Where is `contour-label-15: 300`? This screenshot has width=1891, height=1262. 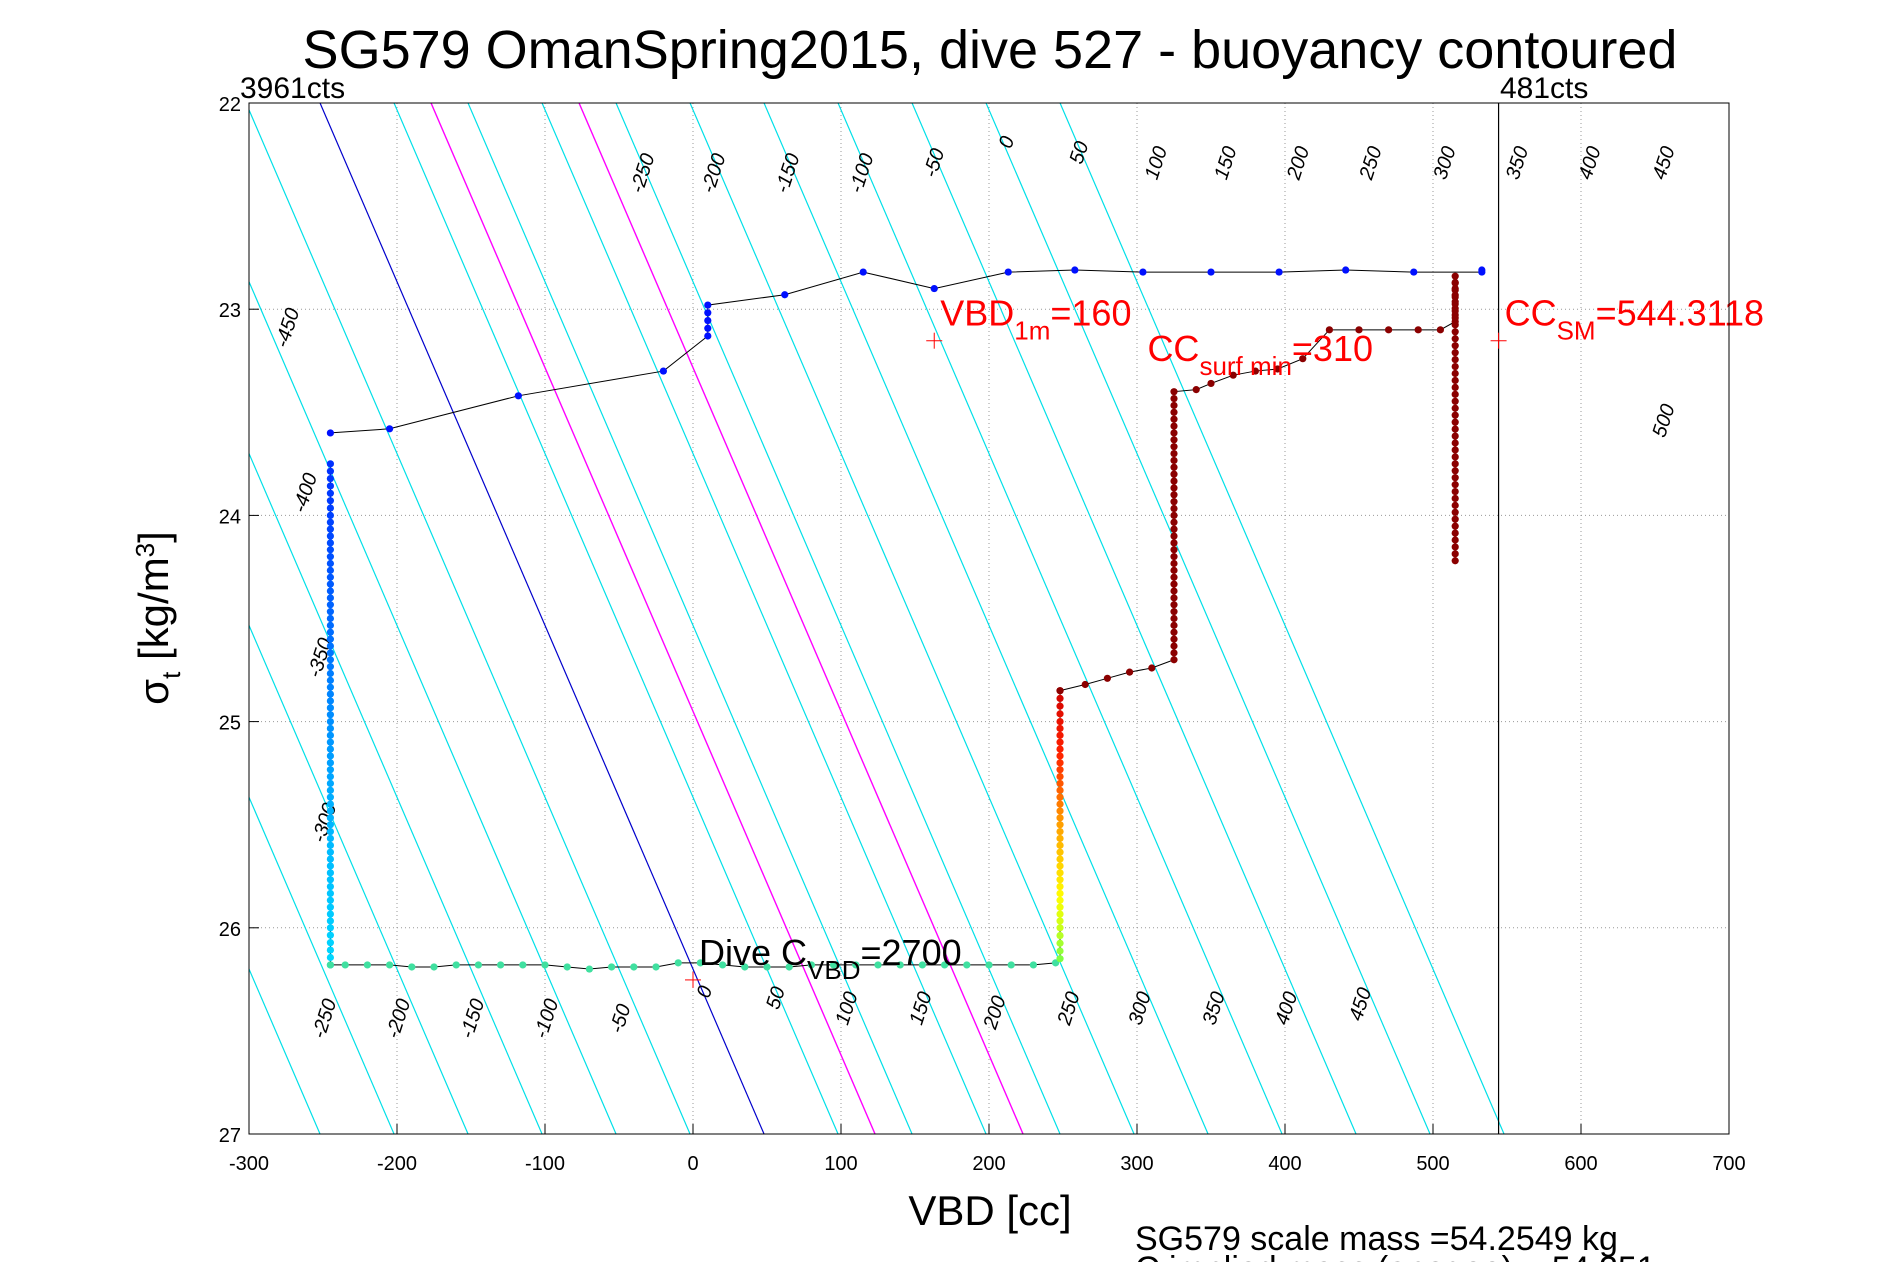 contour-label-15: 300 is located at coordinates (1444, 163).